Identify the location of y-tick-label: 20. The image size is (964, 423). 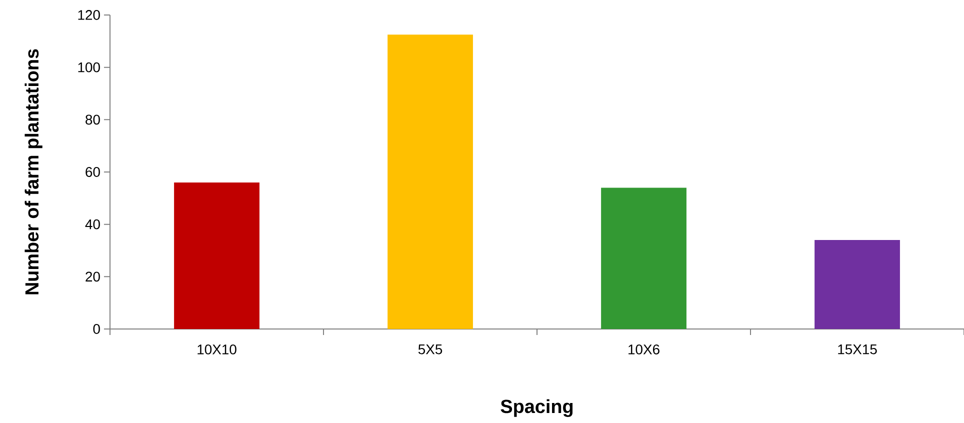
(93, 277).